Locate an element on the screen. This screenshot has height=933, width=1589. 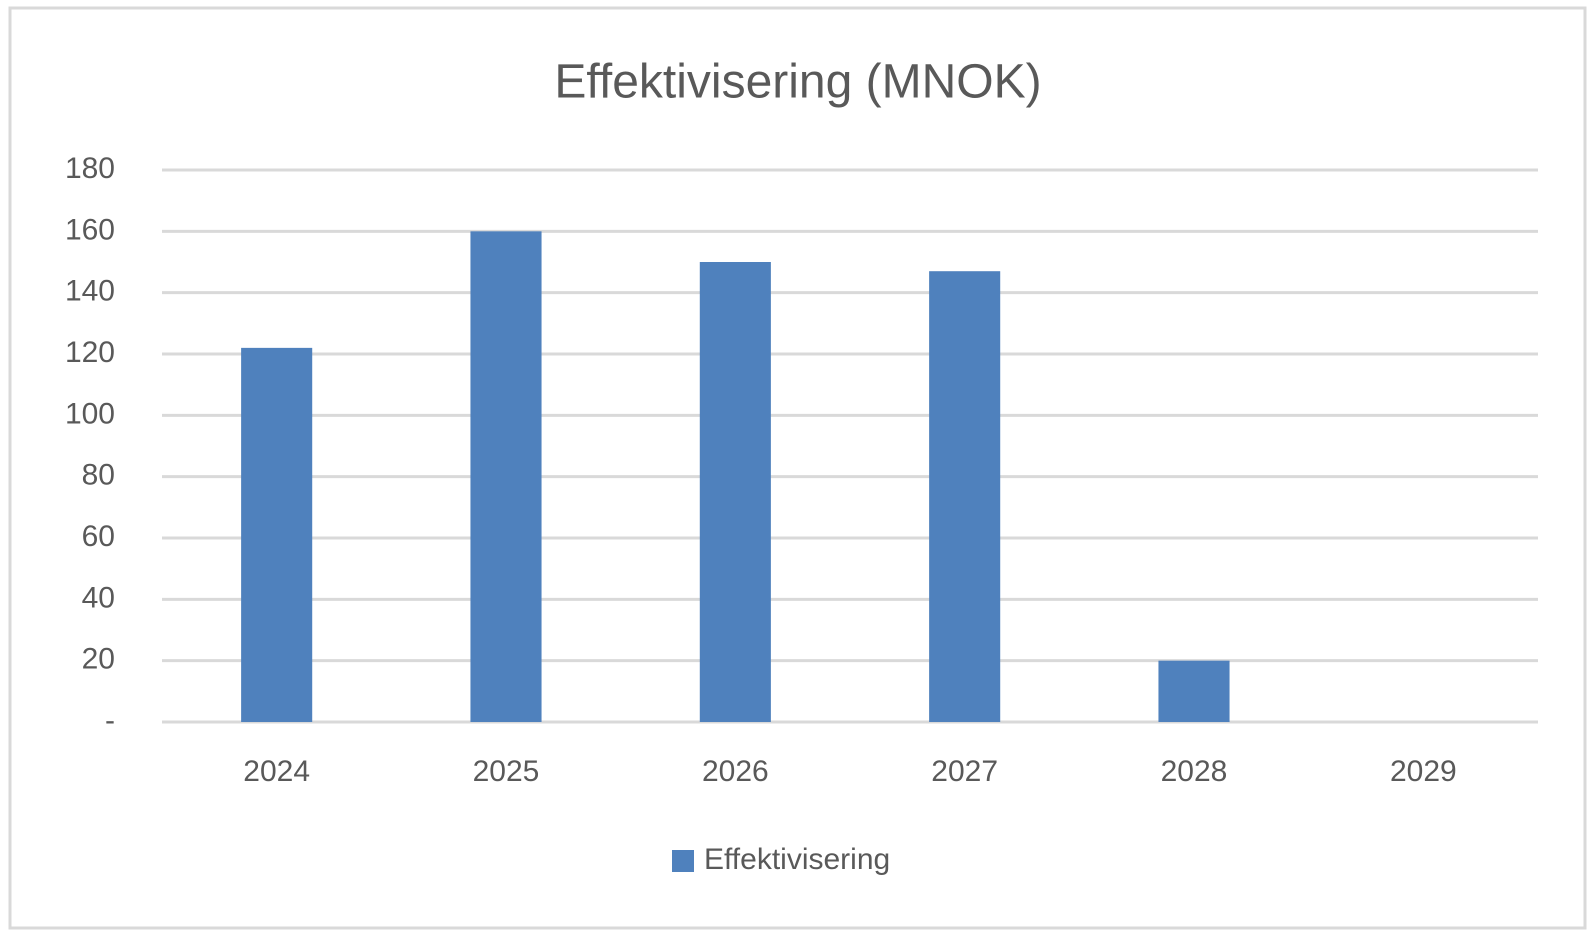
y-tick-label: 140 is located at coordinates (90, 291).